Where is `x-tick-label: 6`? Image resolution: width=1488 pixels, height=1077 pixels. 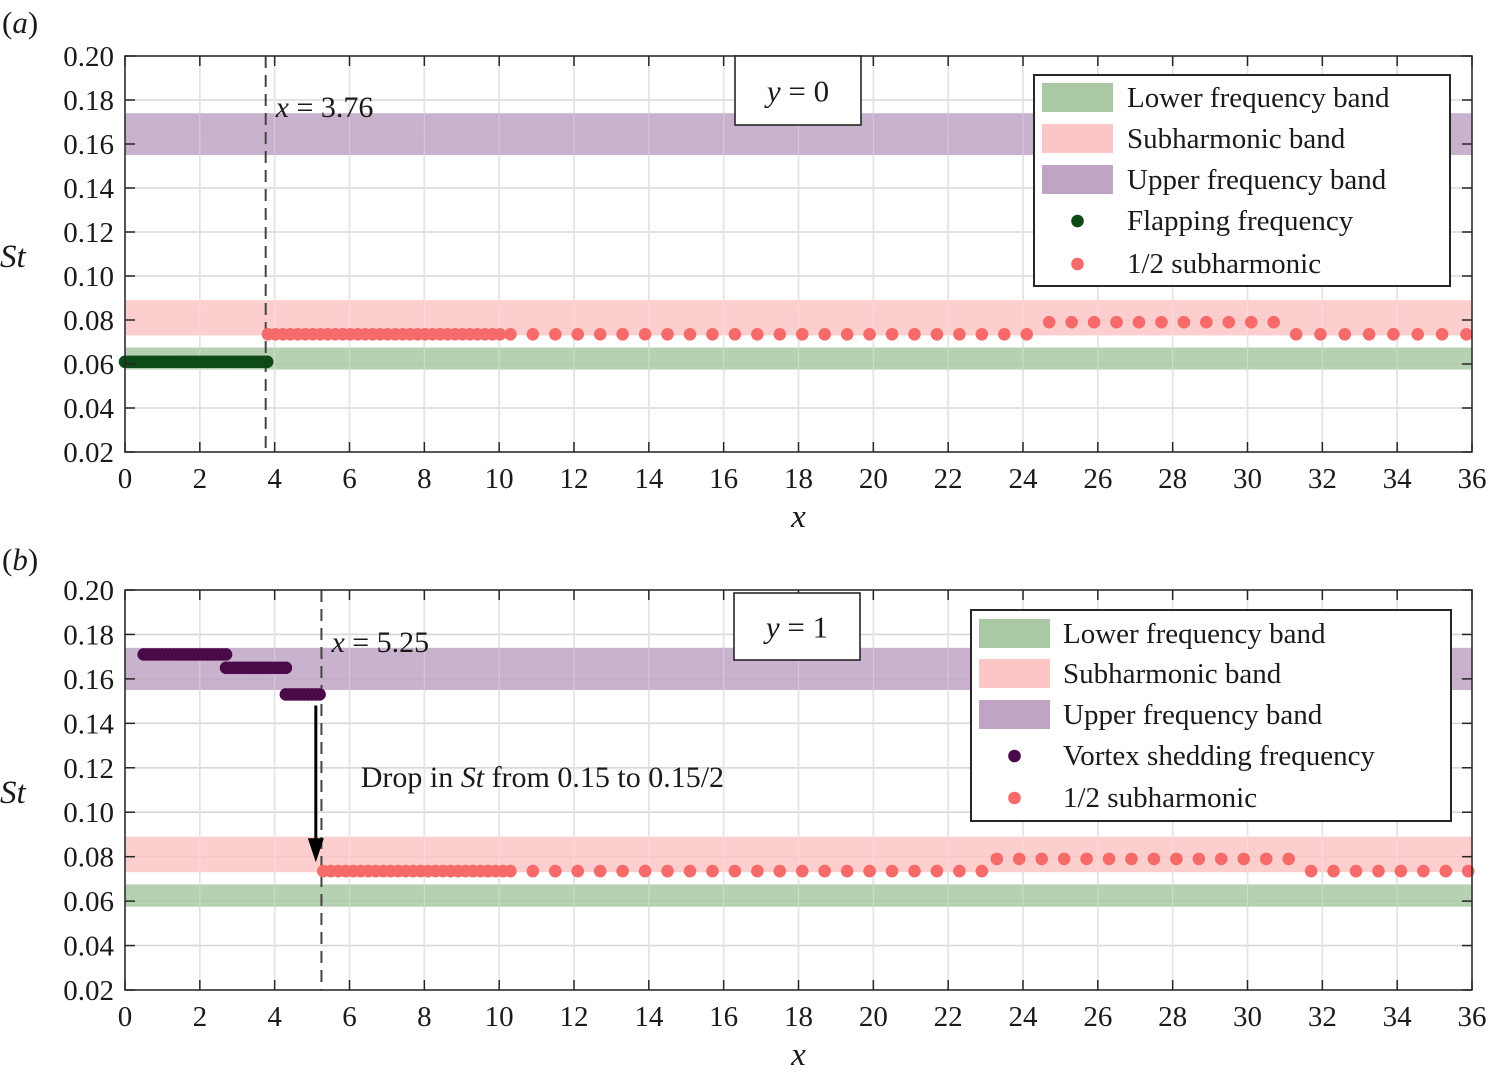 x-tick-label: 6 is located at coordinates (349, 479).